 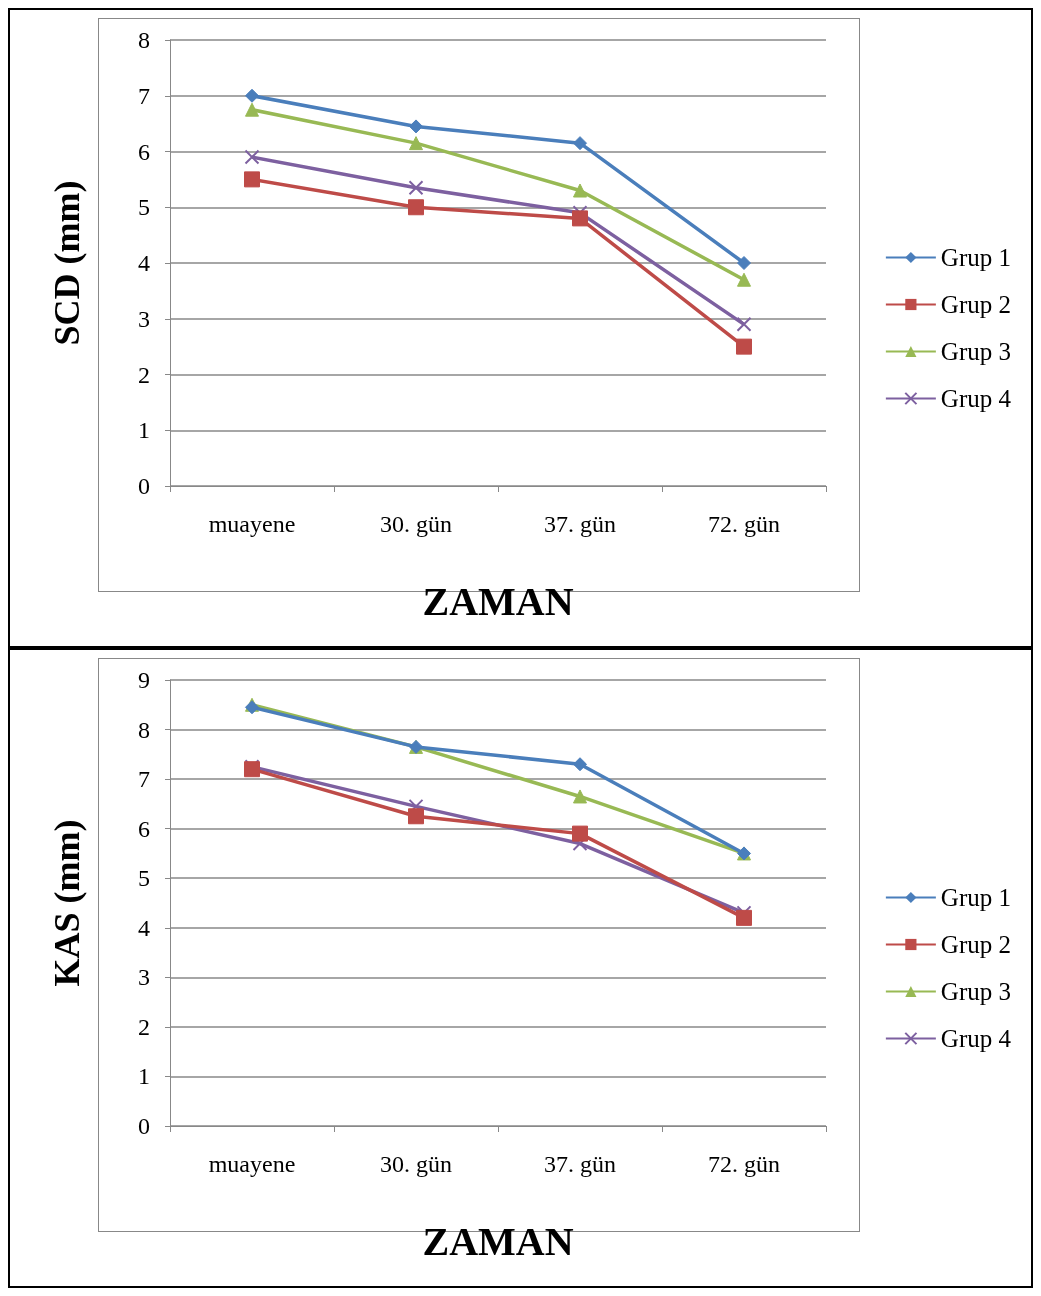 What do you see at coordinates (67, 263) in the screenshot?
I see `y-axis-title: SCD (mm)` at bounding box center [67, 263].